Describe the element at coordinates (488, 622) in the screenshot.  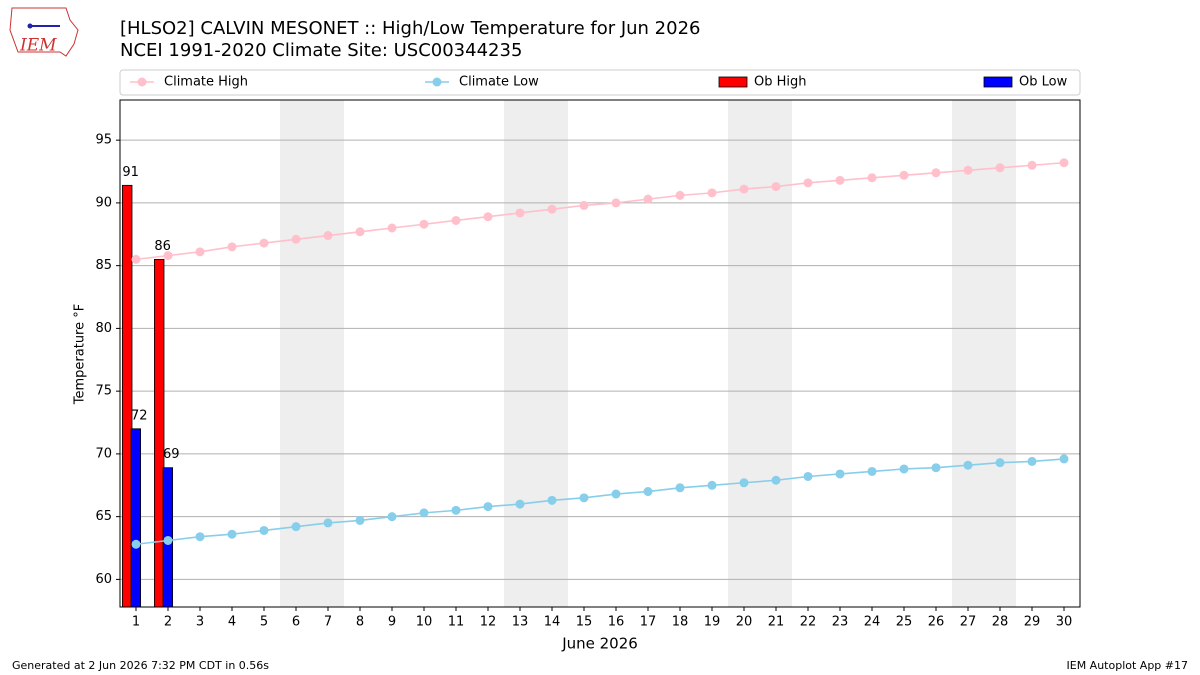
I see `x-tick-label: 12` at that location.